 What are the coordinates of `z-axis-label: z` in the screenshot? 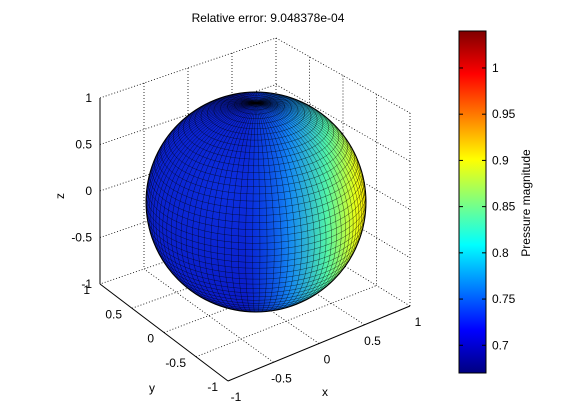 It's located at (60, 196).